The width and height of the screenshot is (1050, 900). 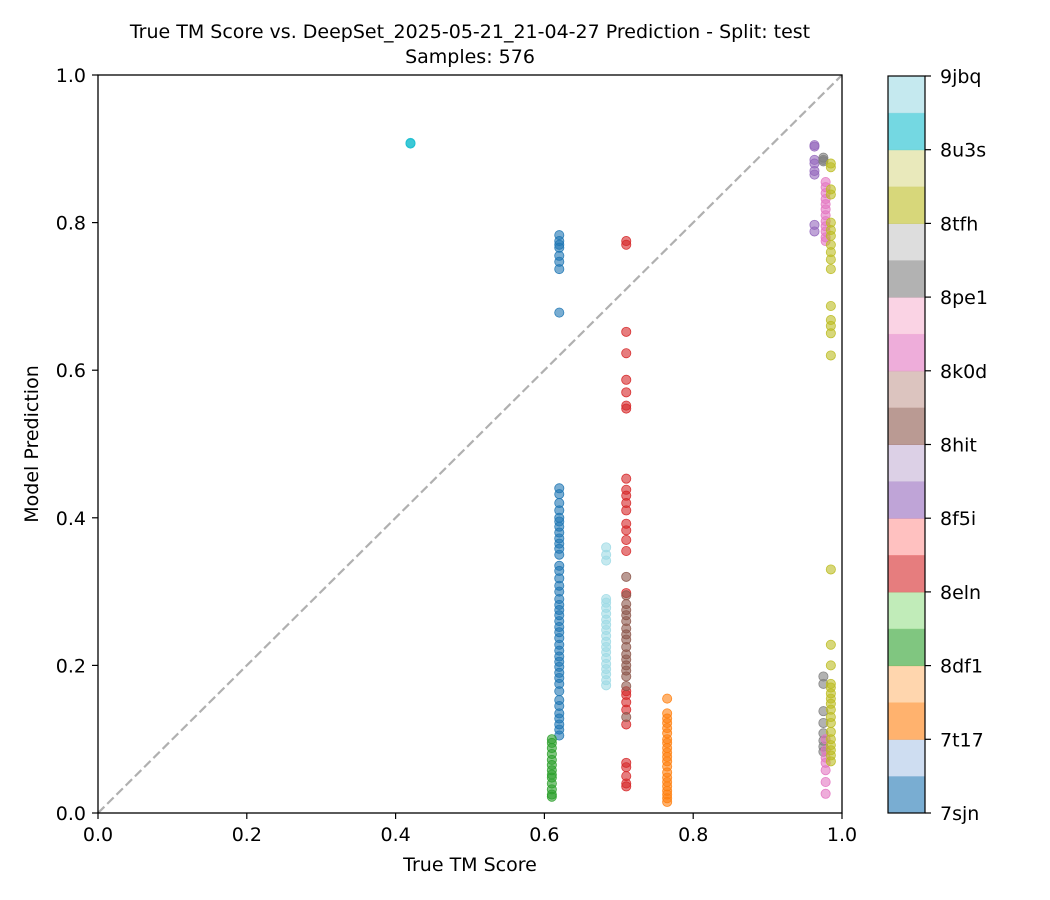 What do you see at coordinates (964, 298) in the screenshot?
I see `colorbar-label: 8pe1` at bounding box center [964, 298].